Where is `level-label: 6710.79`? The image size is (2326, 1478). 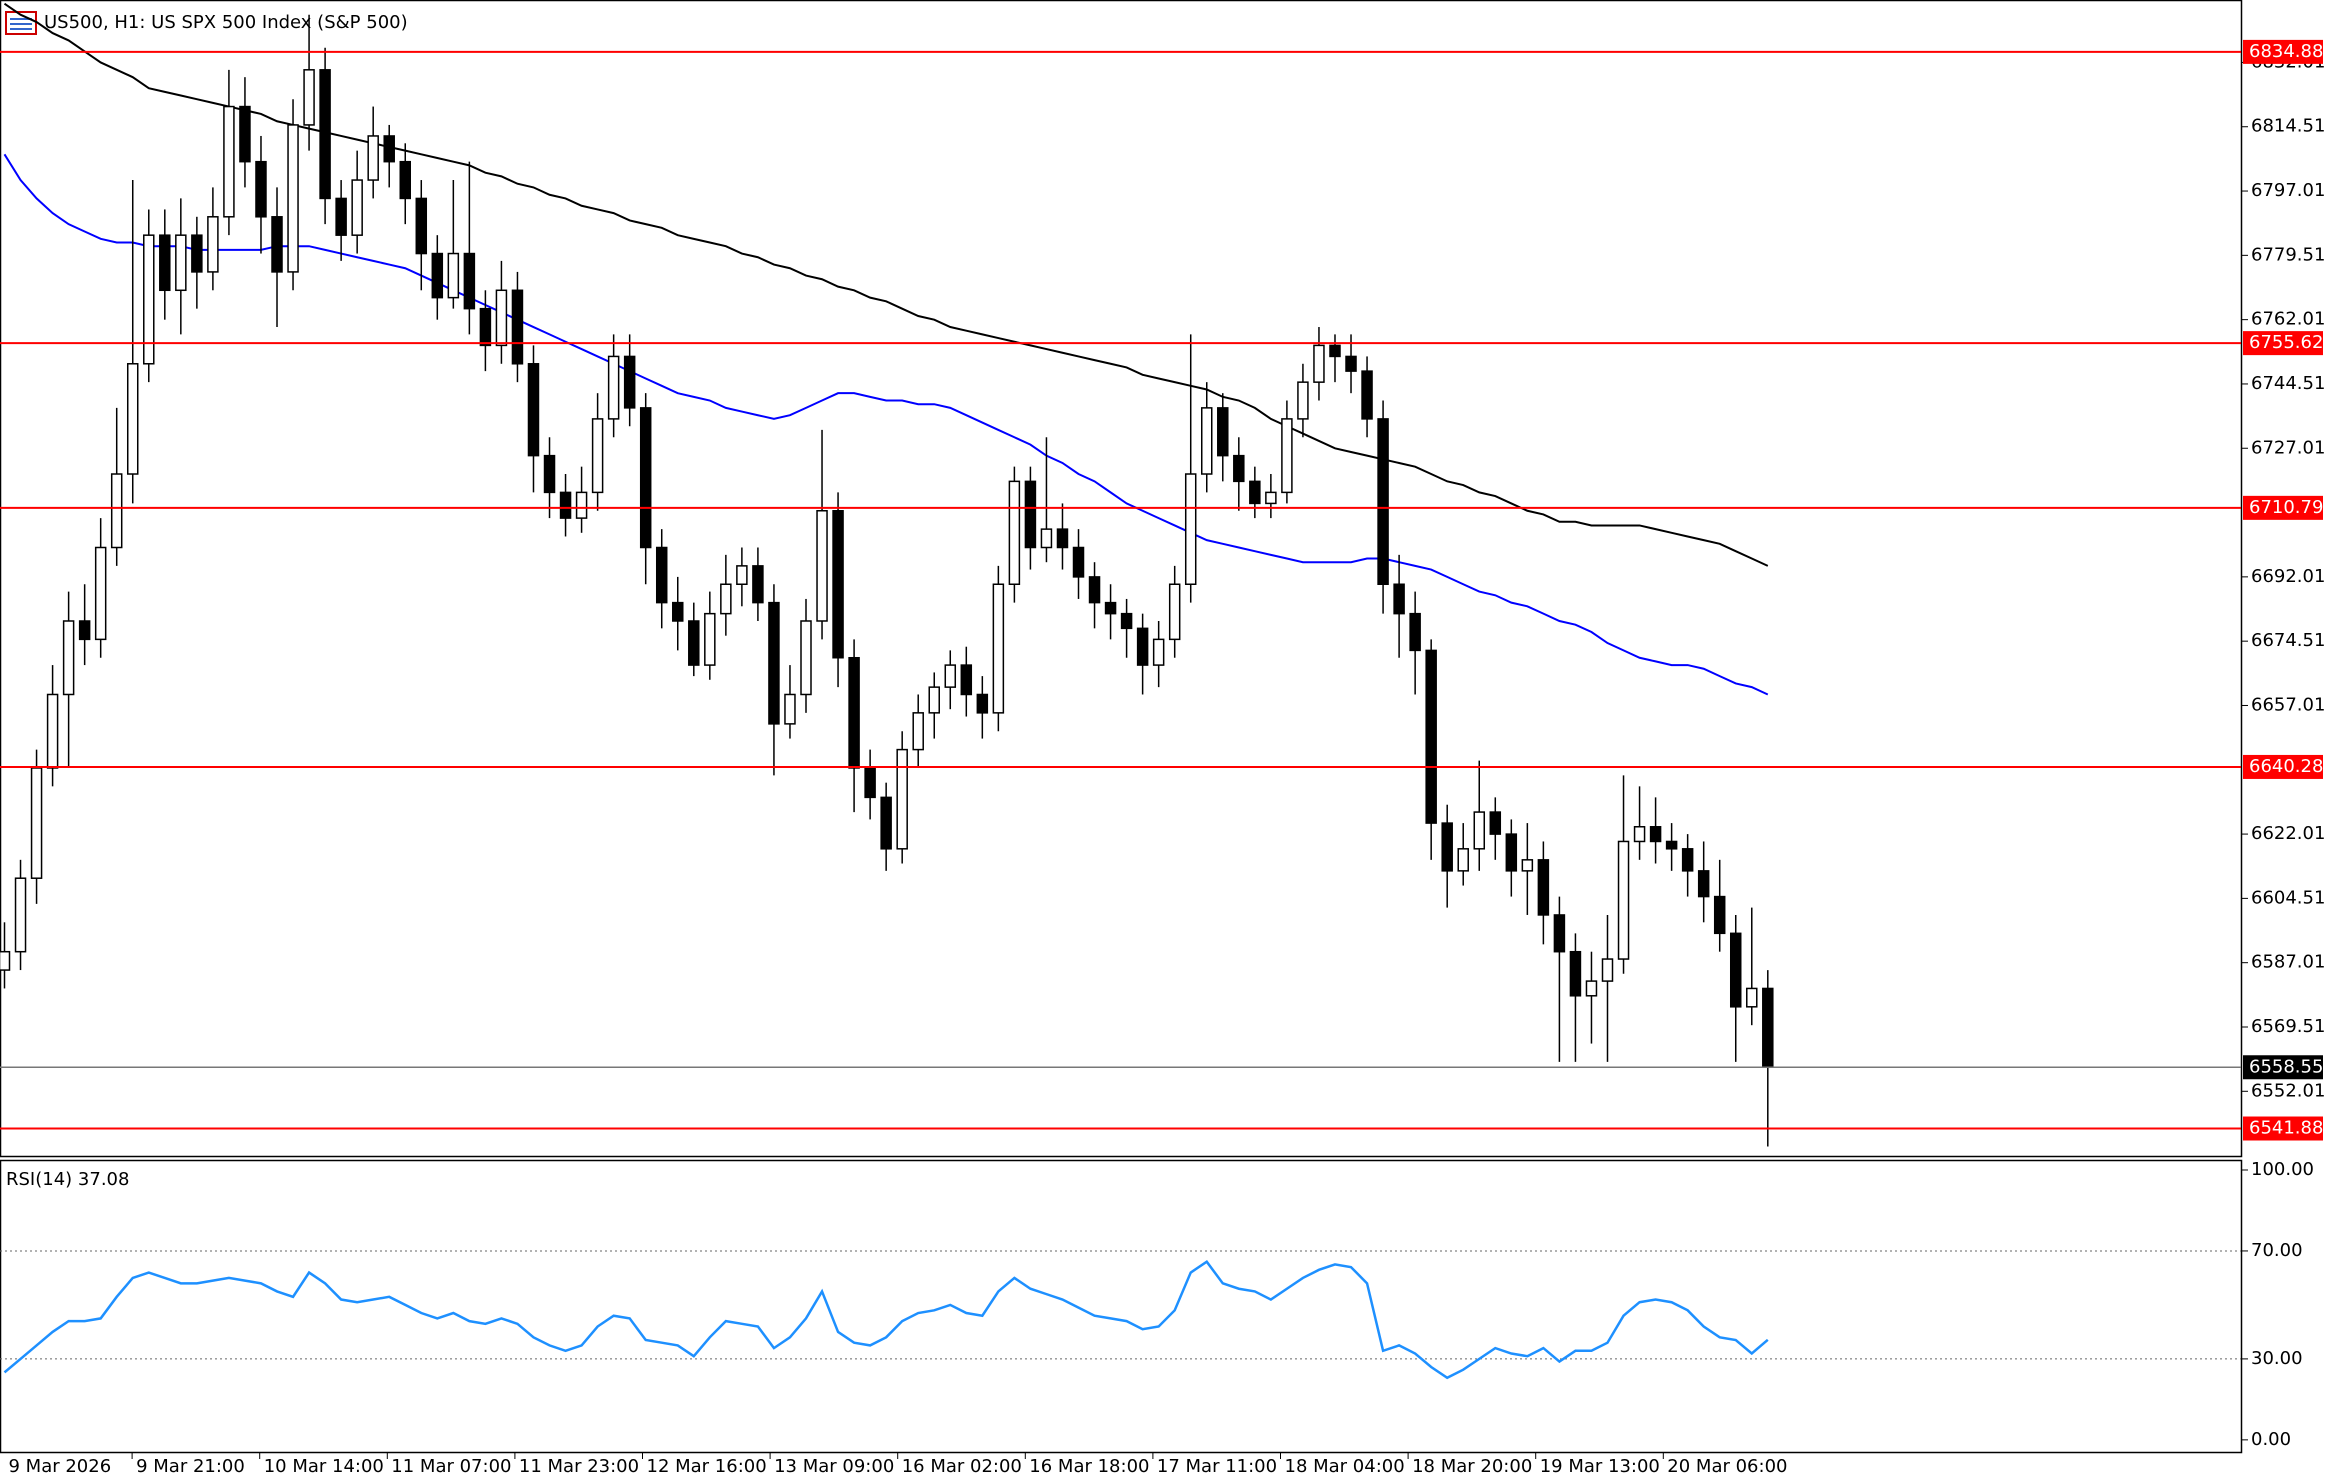 level-label: 6710.79 is located at coordinates (2286, 507).